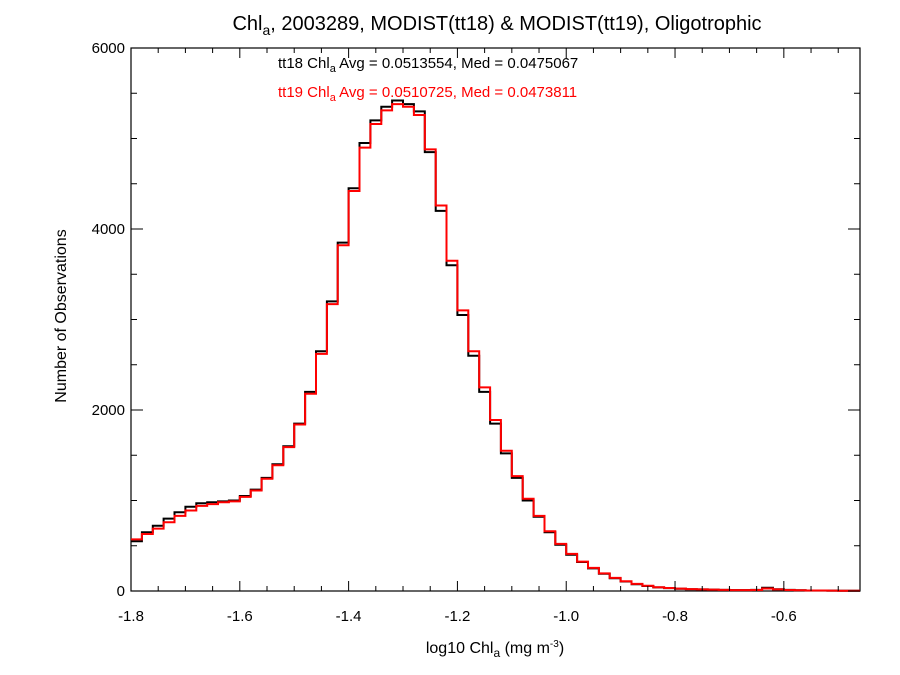 The image size is (900, 675). Describe the element at coordinates (496, 653) in the screenshot. I see `x-axis-label-subscript: a` at that location.